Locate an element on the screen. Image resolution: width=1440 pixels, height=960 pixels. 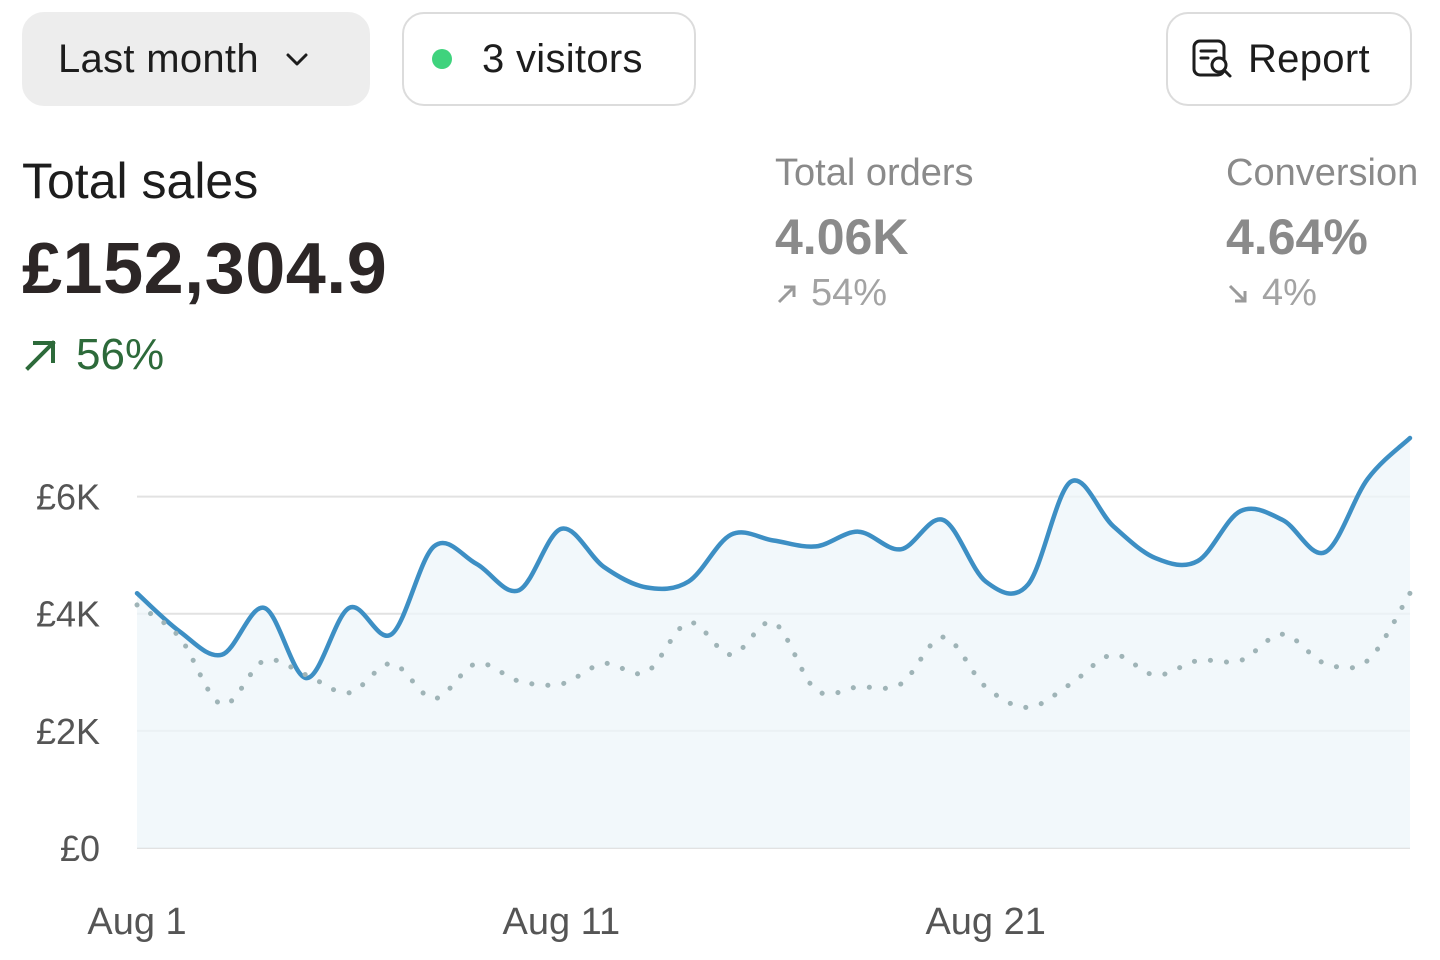
chevron-down-icon is located at coordinates (297, 59).